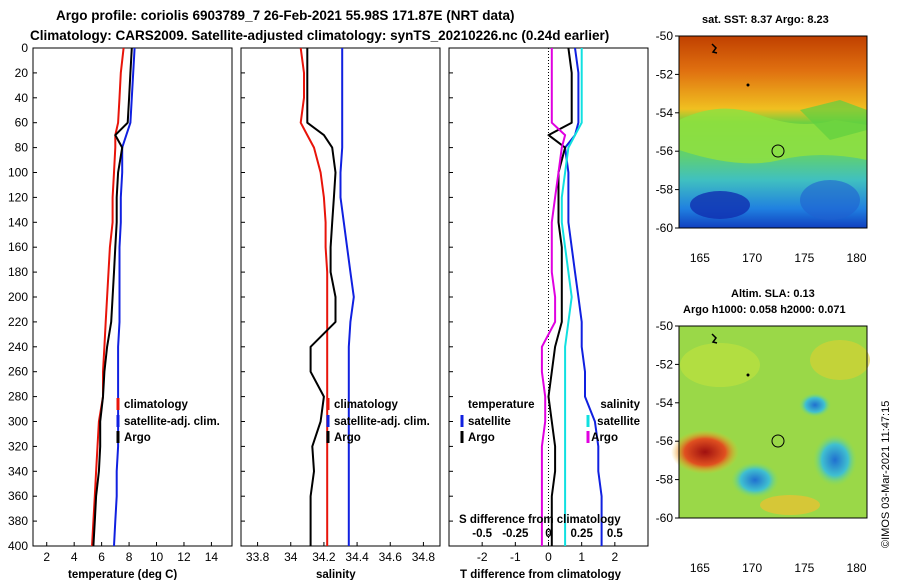  I want to click on x-tick-label: 14, so click(212, 557).